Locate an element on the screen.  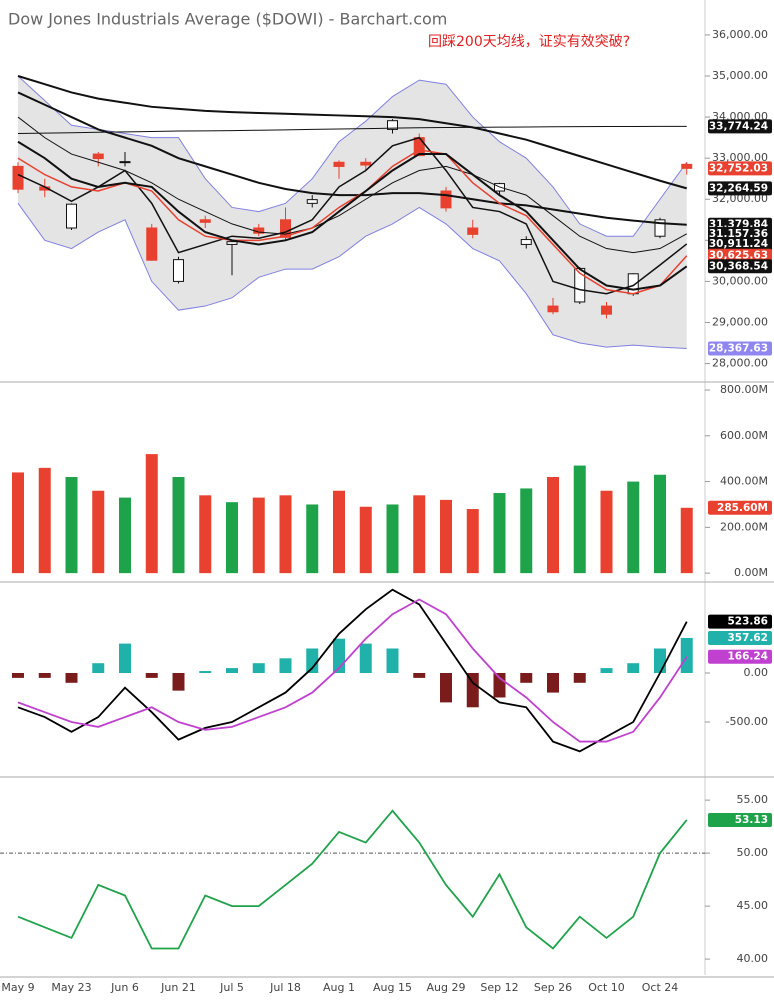
x-tick-label: May 23 is located at coordinates (71, 987).